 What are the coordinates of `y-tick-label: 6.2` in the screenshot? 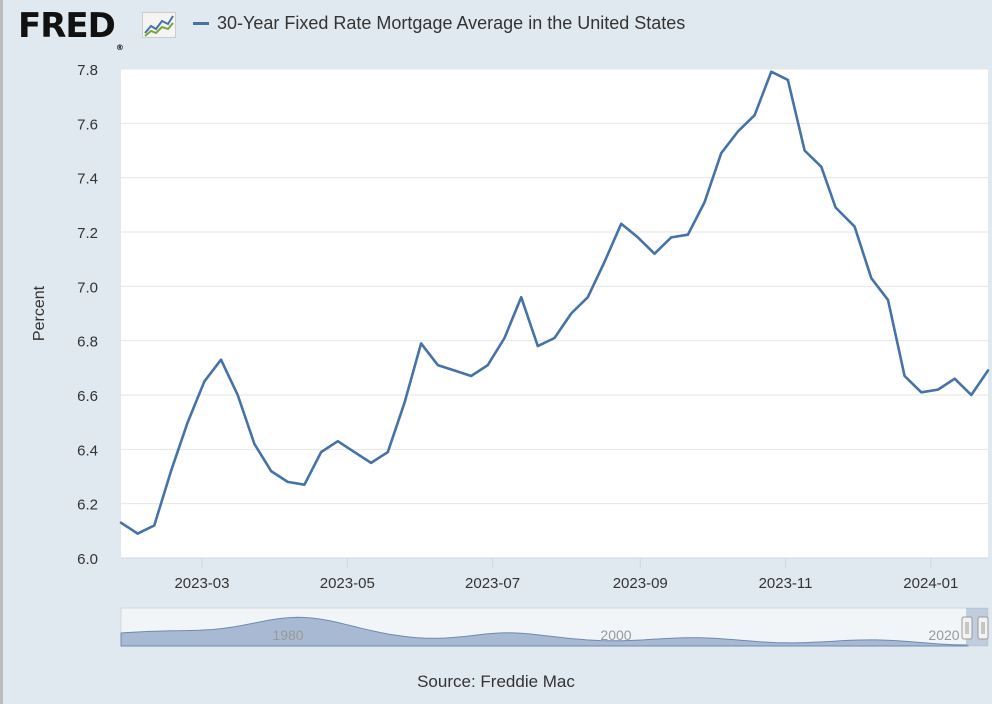 It's located at (87, 505).